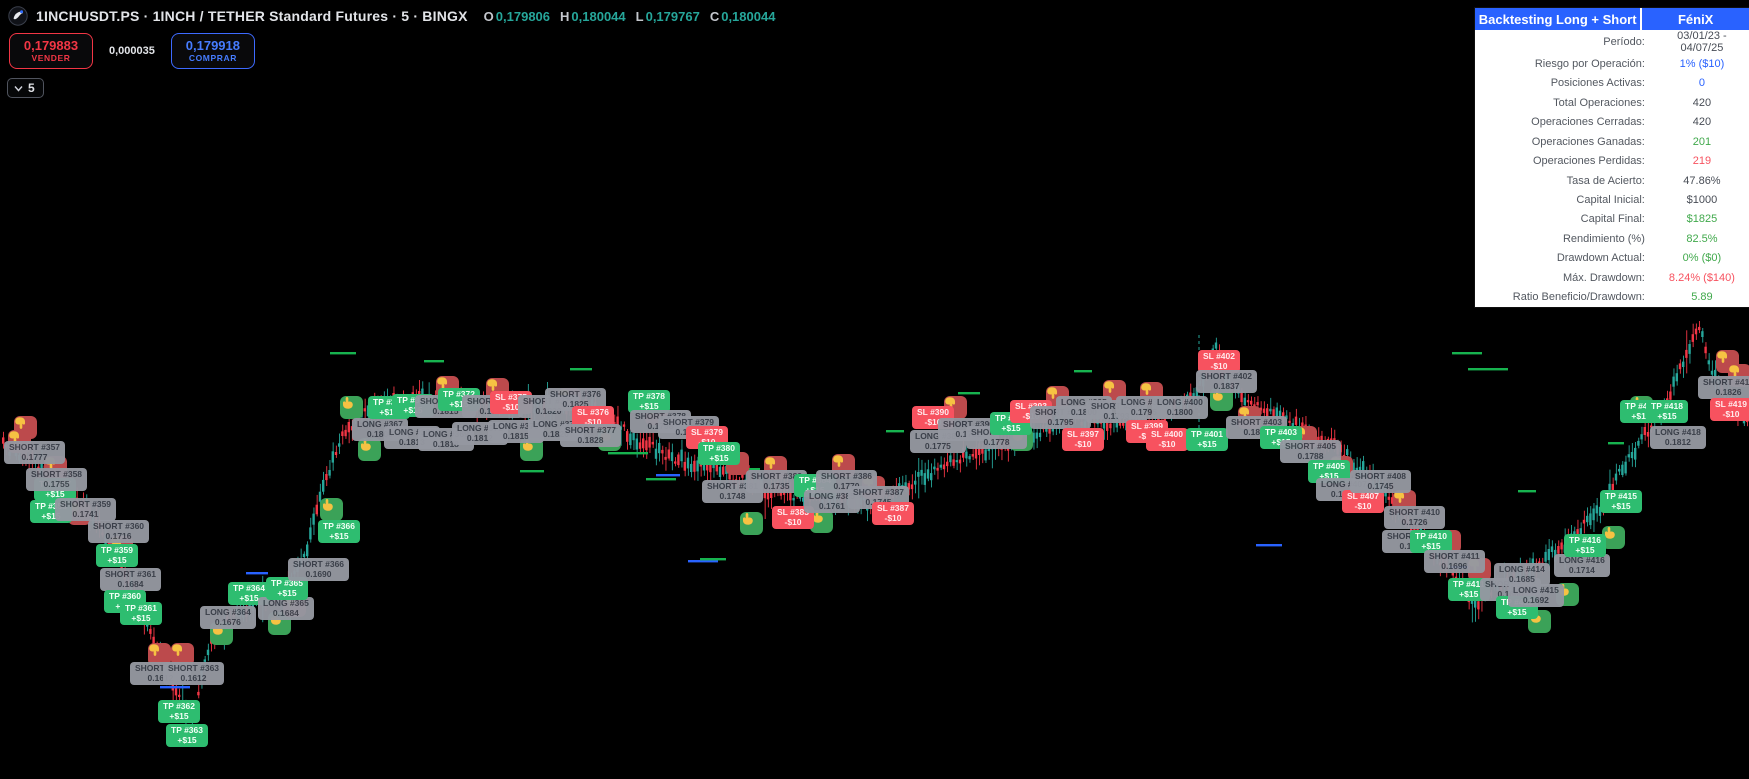  I want to click on trade-entry-label: SHORT #411 0.1696, so click(1454, 561).